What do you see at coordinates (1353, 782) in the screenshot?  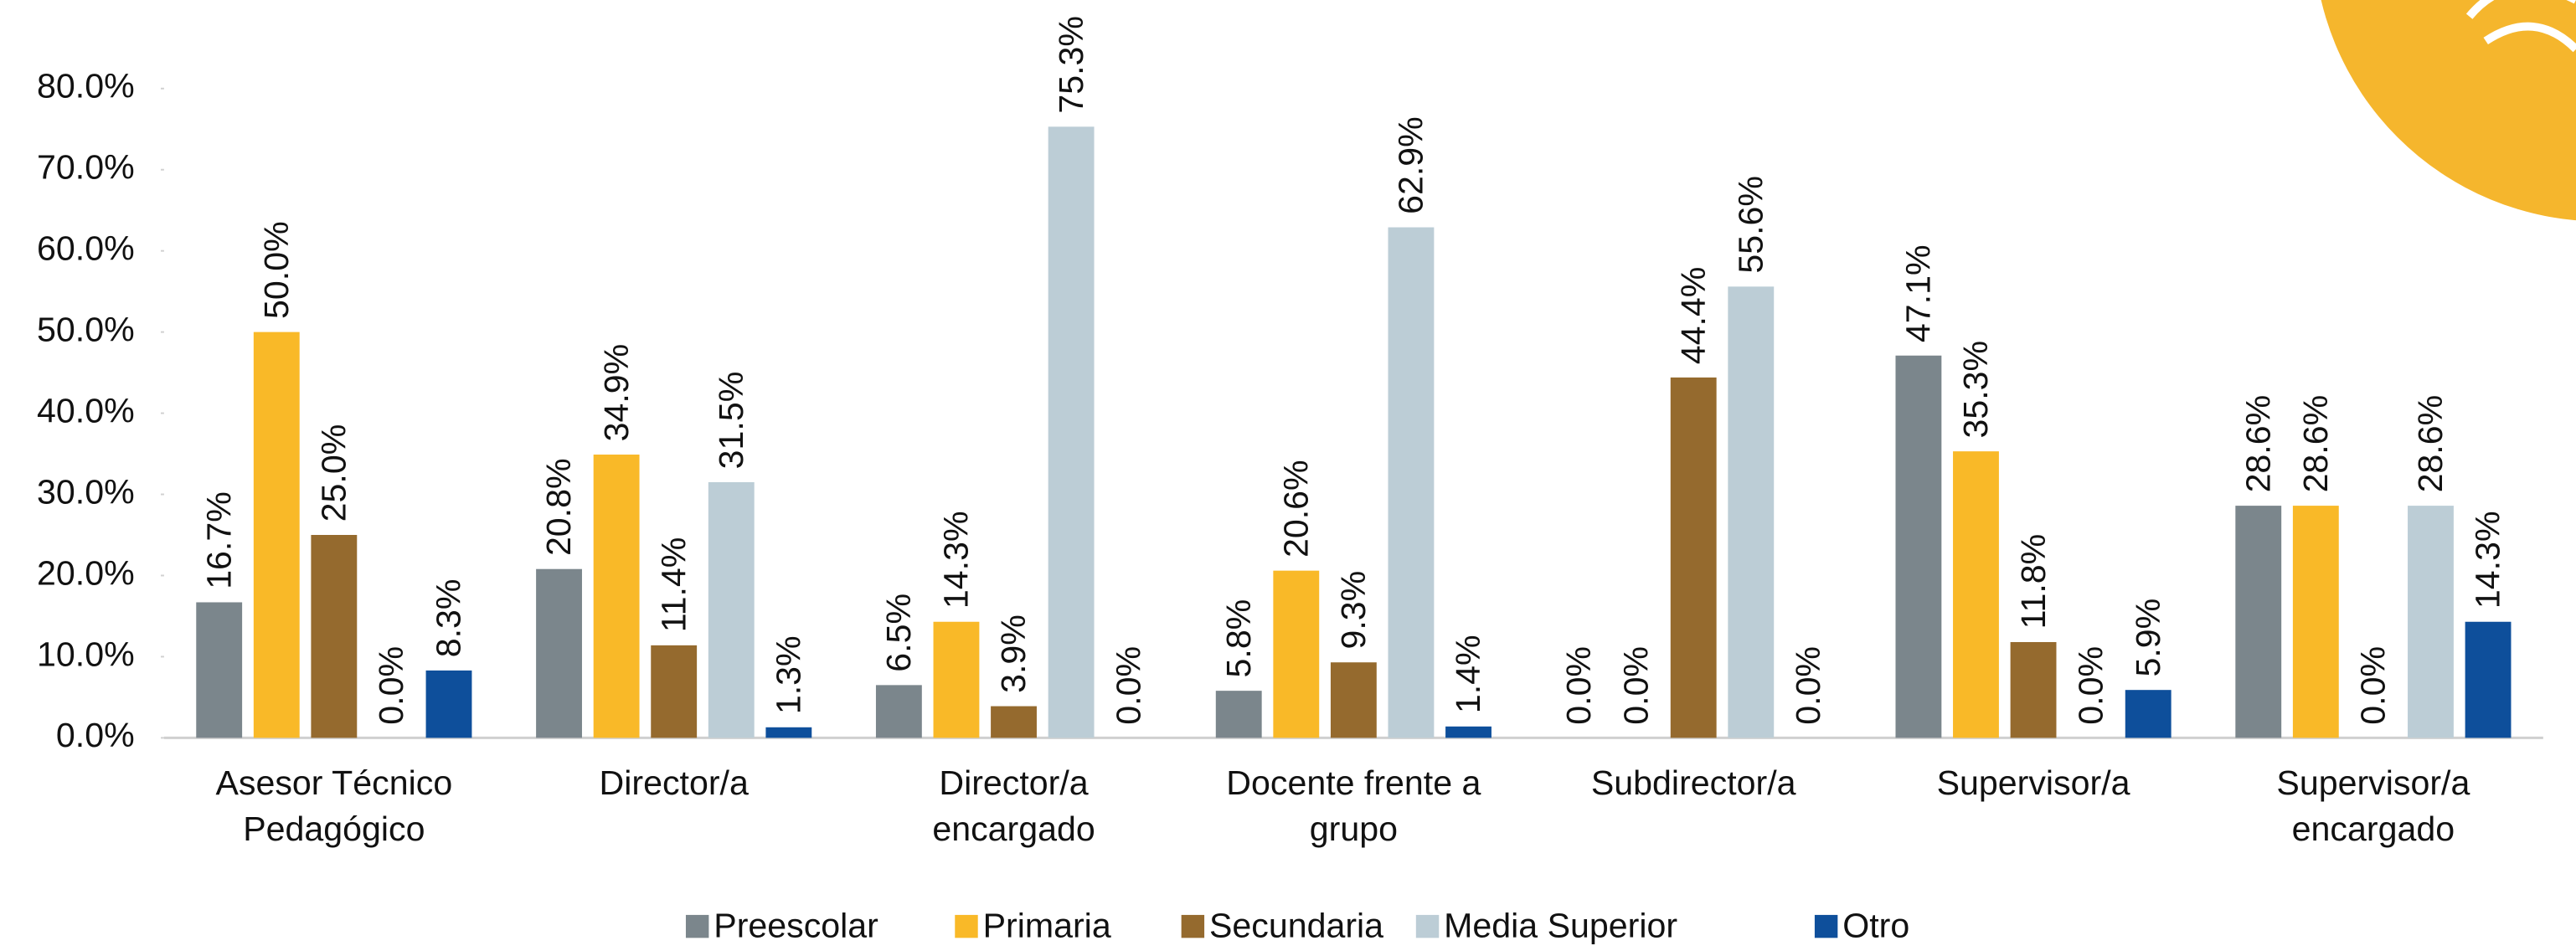 I see `x-tick-label-line: Docente frente a` at bounding box center [1353, 782].